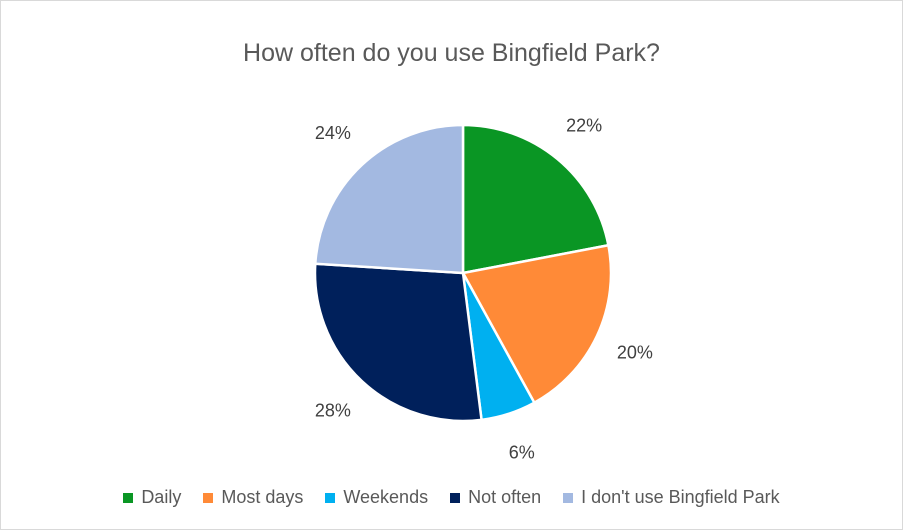 The image size is (903, 530). I want to click on legend-label: I don't use Bingfield Park, so click(680, 497).